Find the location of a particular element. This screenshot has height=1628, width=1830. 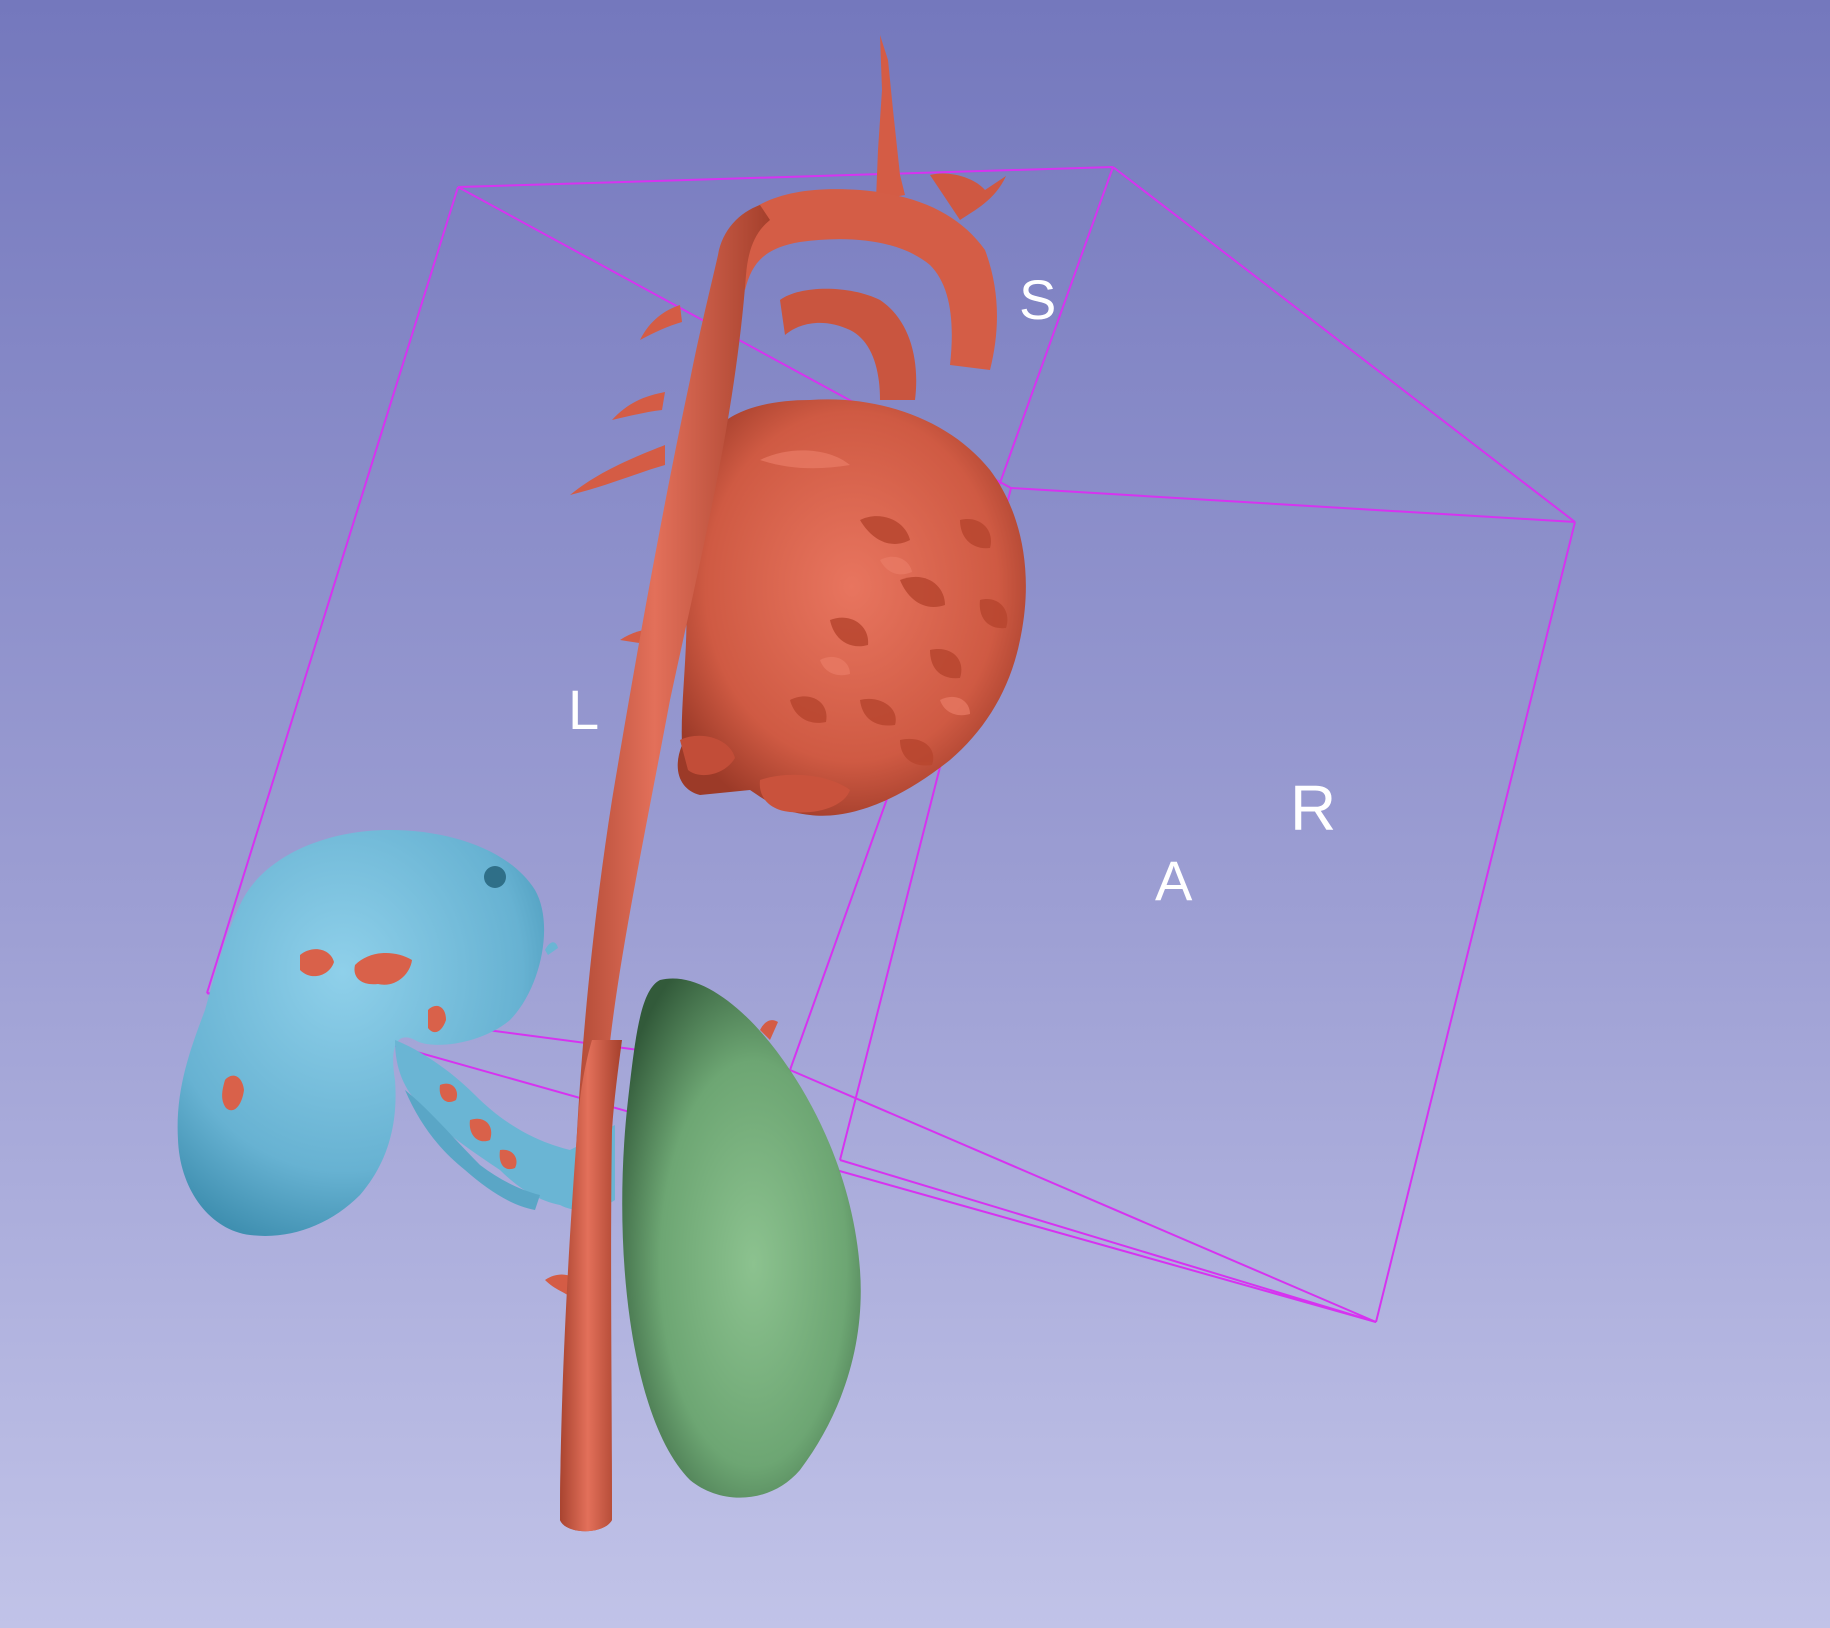

descending-aorta-front is located at coordinates (591, 1286).